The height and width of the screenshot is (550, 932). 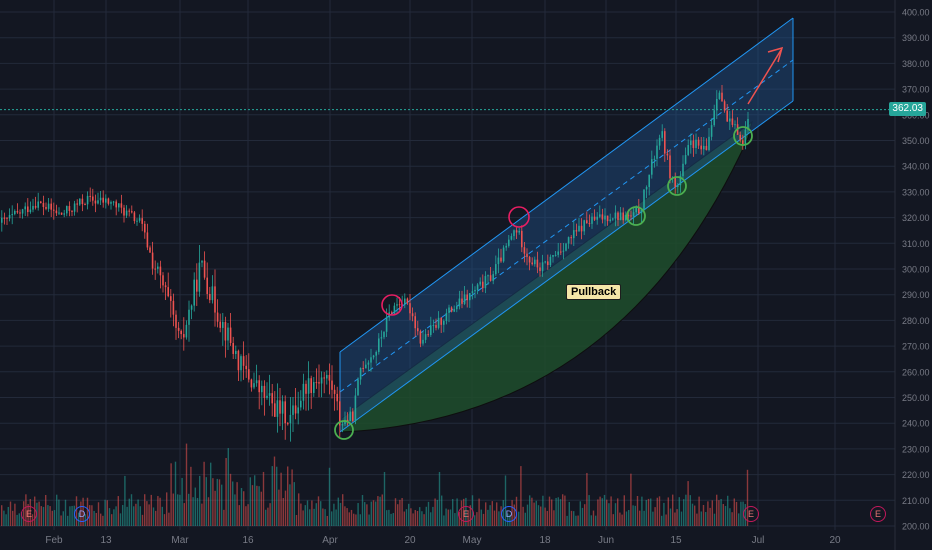 What do you see at coordinates (916, 270) in the screenshot?
I see `y-tick-label: 300.00` at bounding box center [916, 270].